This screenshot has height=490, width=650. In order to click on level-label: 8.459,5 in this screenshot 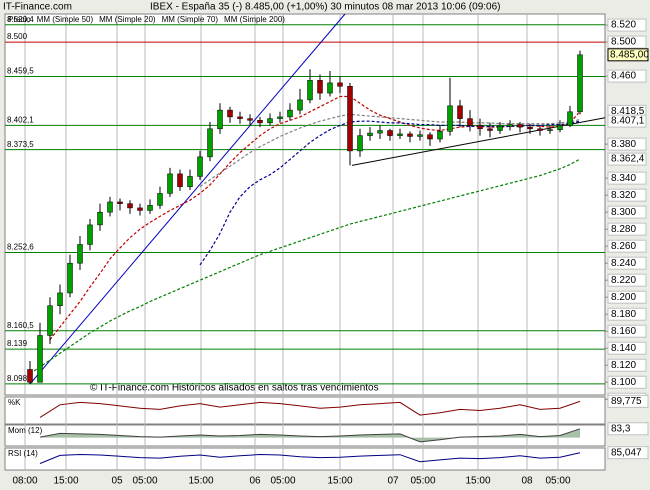, I will do `click(20, 71)`.